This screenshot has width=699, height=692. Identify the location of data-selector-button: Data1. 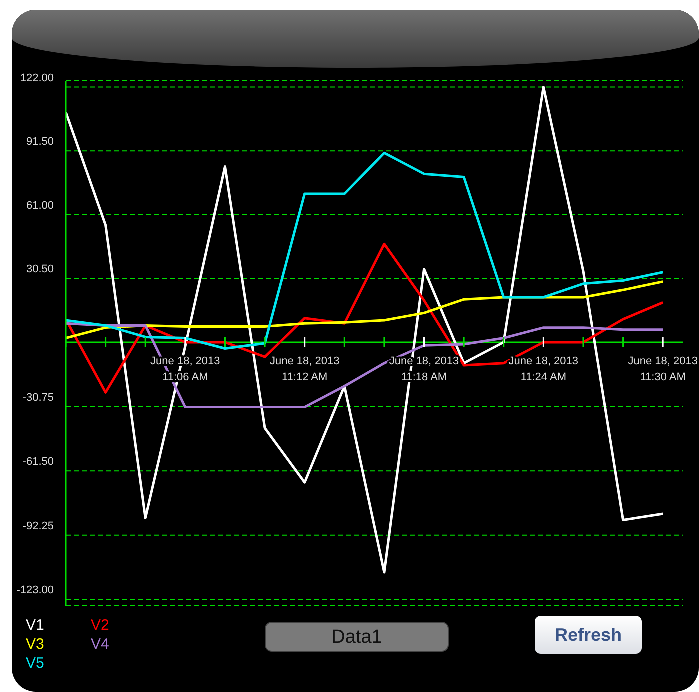
(357, 637).